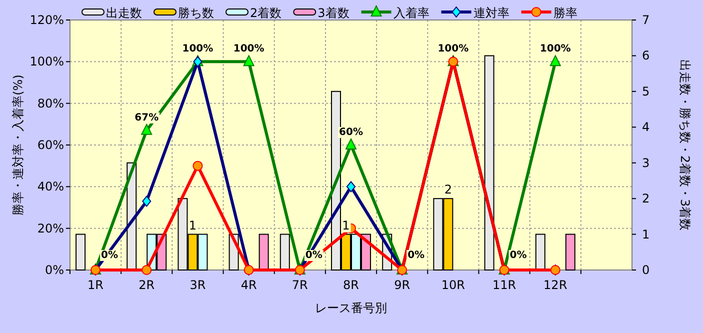 The image size is (703, 333). Describe the element at coordinates (50, 187) in the screenshot. I see `y-tick-label: 40%` at that location.